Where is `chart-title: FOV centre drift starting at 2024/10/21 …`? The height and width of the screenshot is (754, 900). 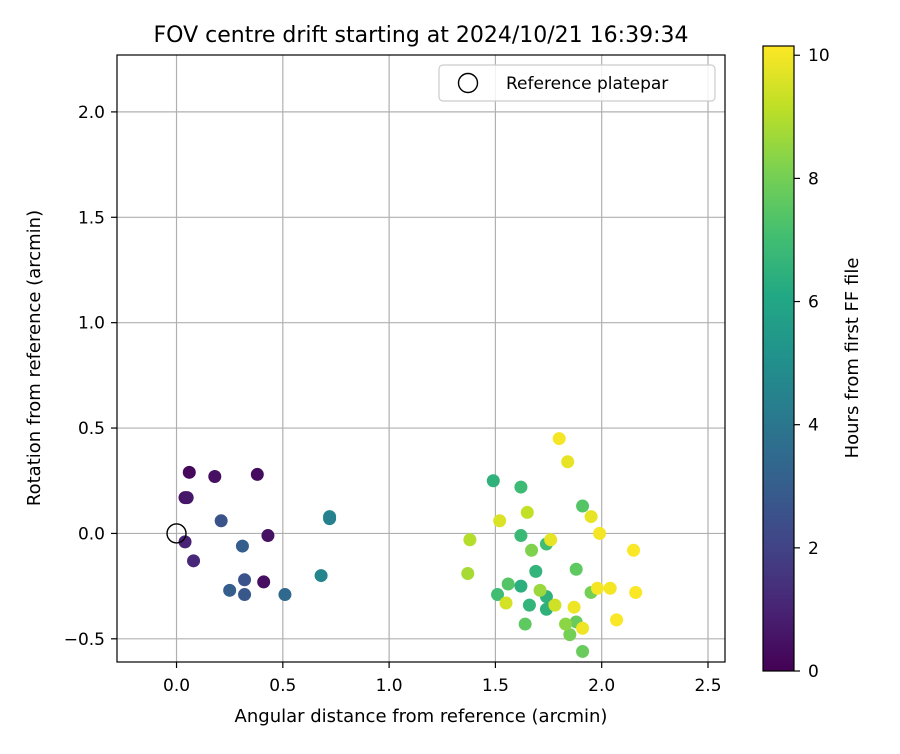 chart-title: FOV centre drift starting at 2024/10/21 … is located at coordinates (421, 35).